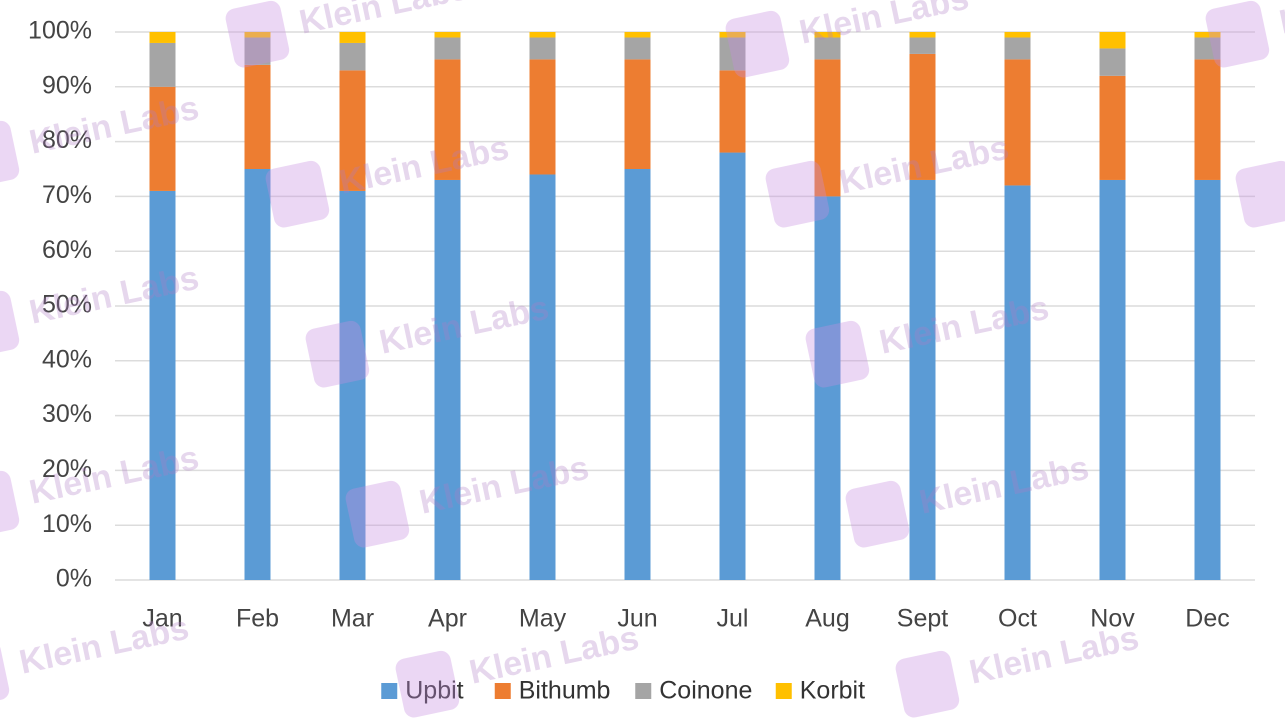 Image resolution: width=1285 pixels, height=718 pixels. I want to click on x-tick-label: Mar, so click(352, 619).